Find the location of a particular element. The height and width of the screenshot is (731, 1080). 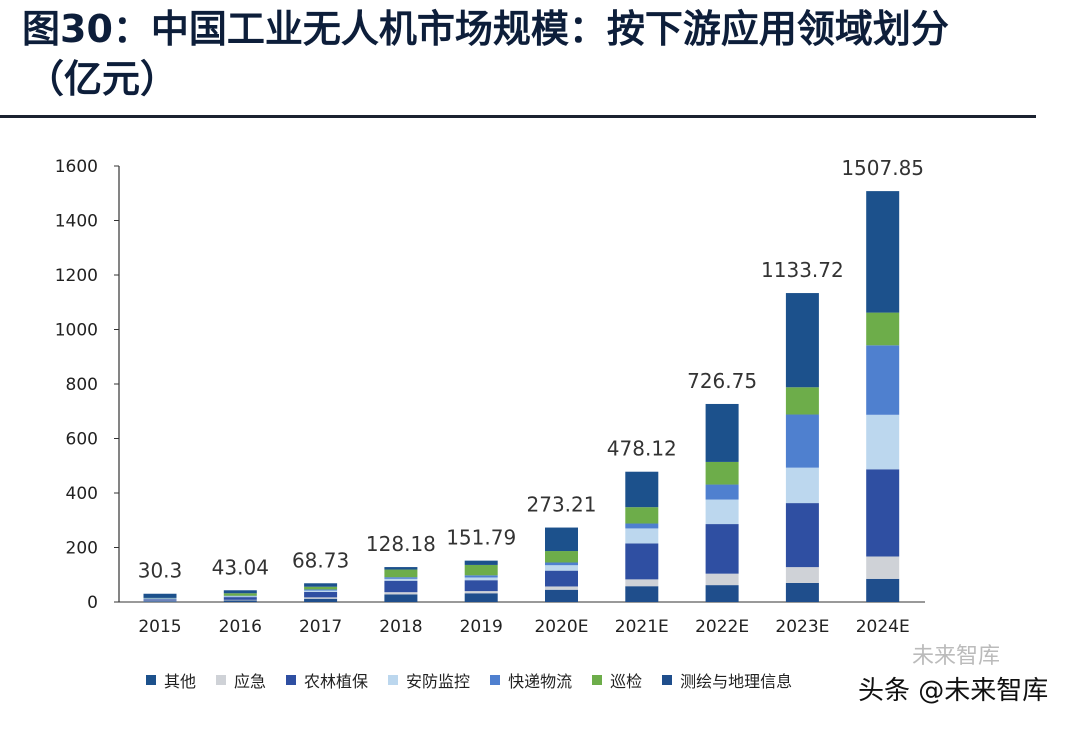

bar-segment-2024E-测绘与地理信息 is located at coordinates (883, 590).